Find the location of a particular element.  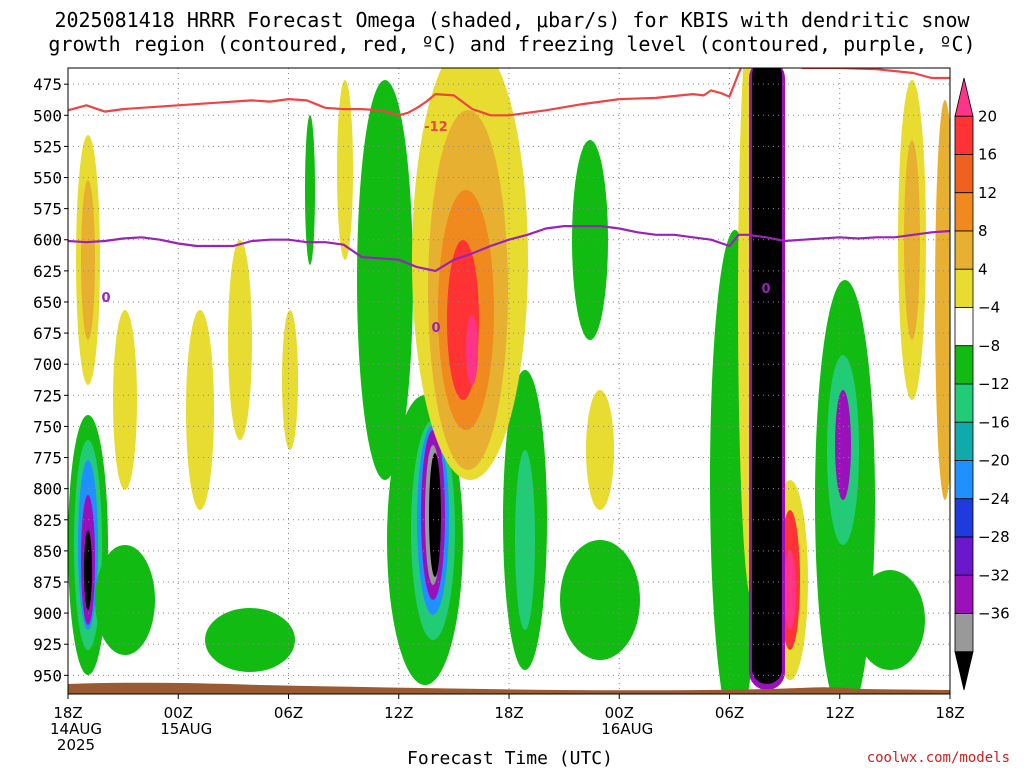

y-tick-label: 850 is located at coordinates (47, 551).